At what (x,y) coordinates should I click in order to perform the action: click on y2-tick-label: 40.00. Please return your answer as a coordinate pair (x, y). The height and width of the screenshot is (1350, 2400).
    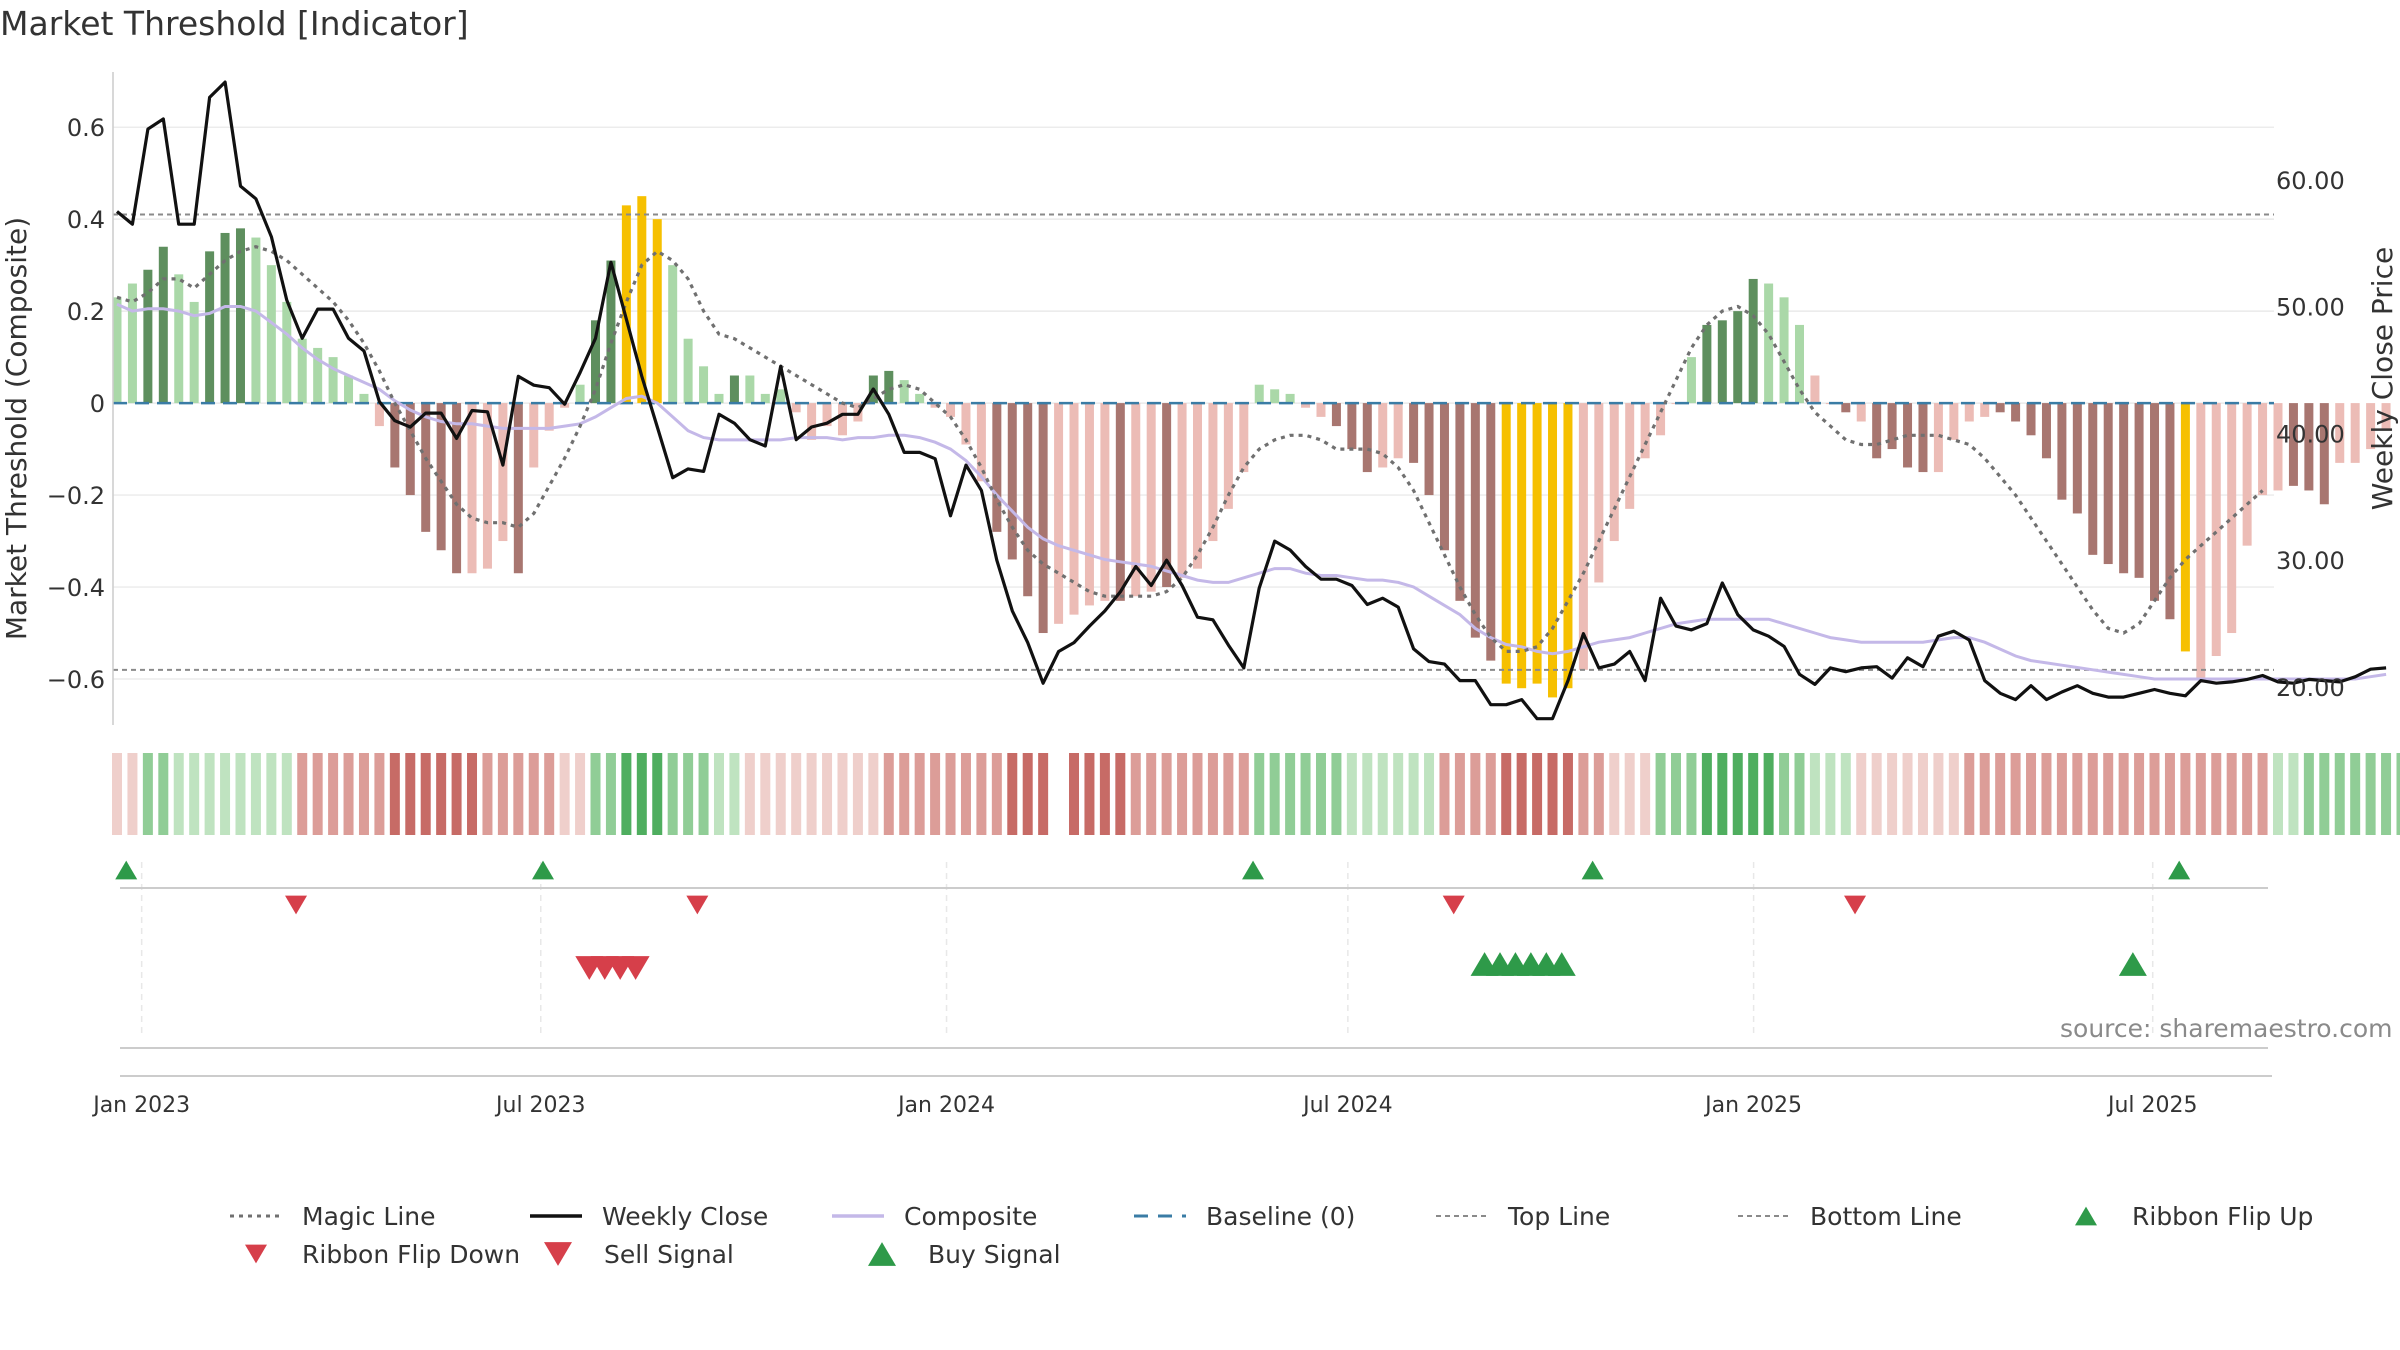
    Looking at the image, I should click on (2310, 434).